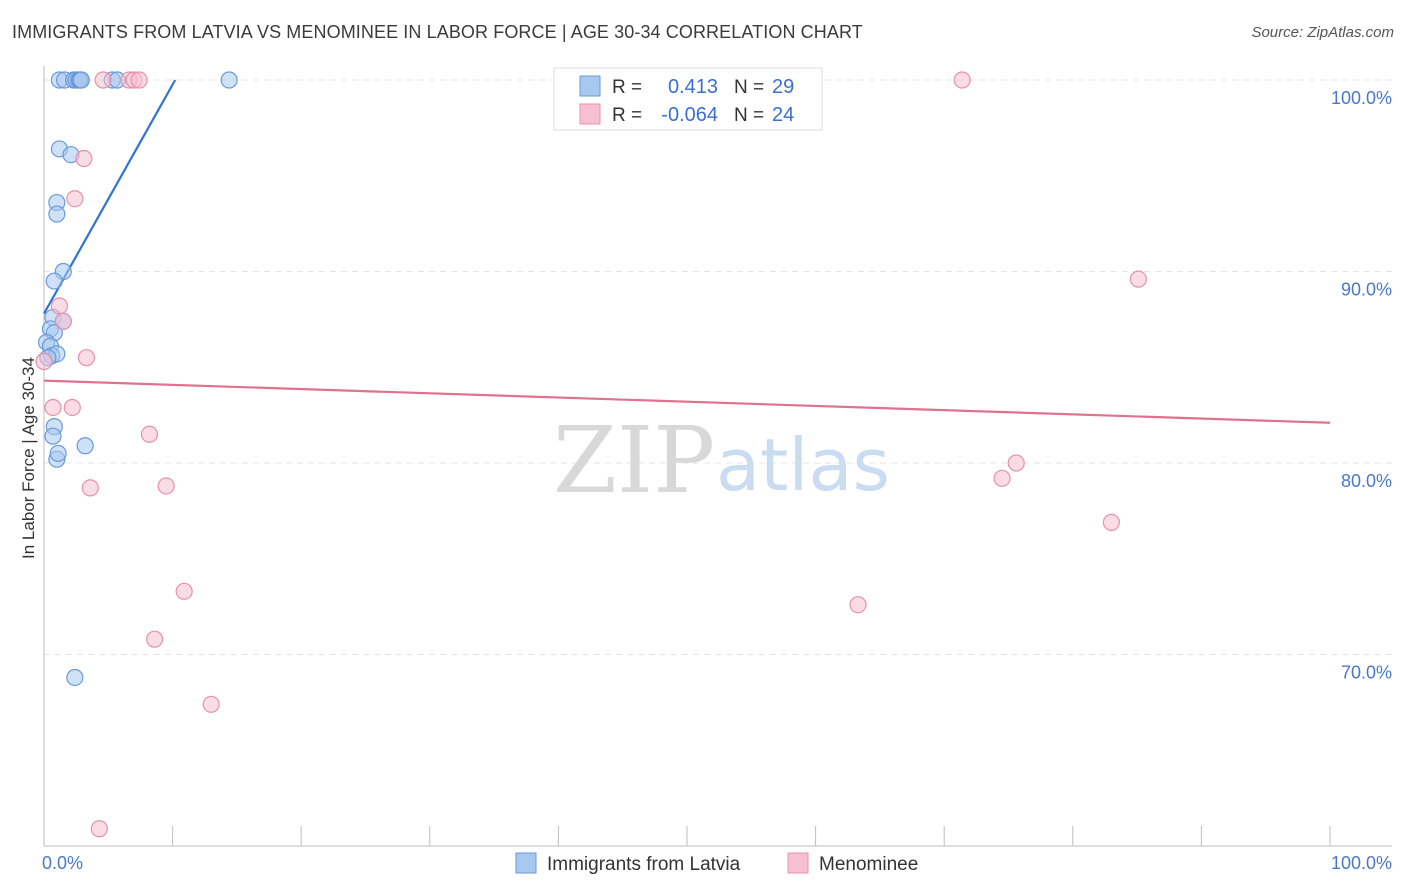 This screenshot has width=1406, height=892. I want to click on y-axis-label: In Labor Force | Age 30-34, so click(28, 458).